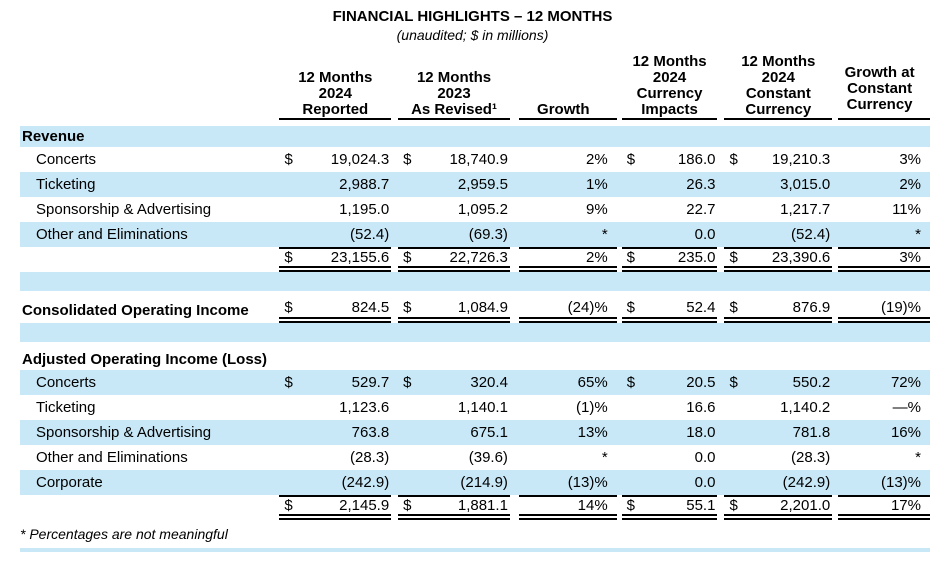 This screenshot has width=945, height=582. What do you see at coordinates (482, 184) in the screenshot?
I see `value: 2,959.5` at bounding box center [482, 184].